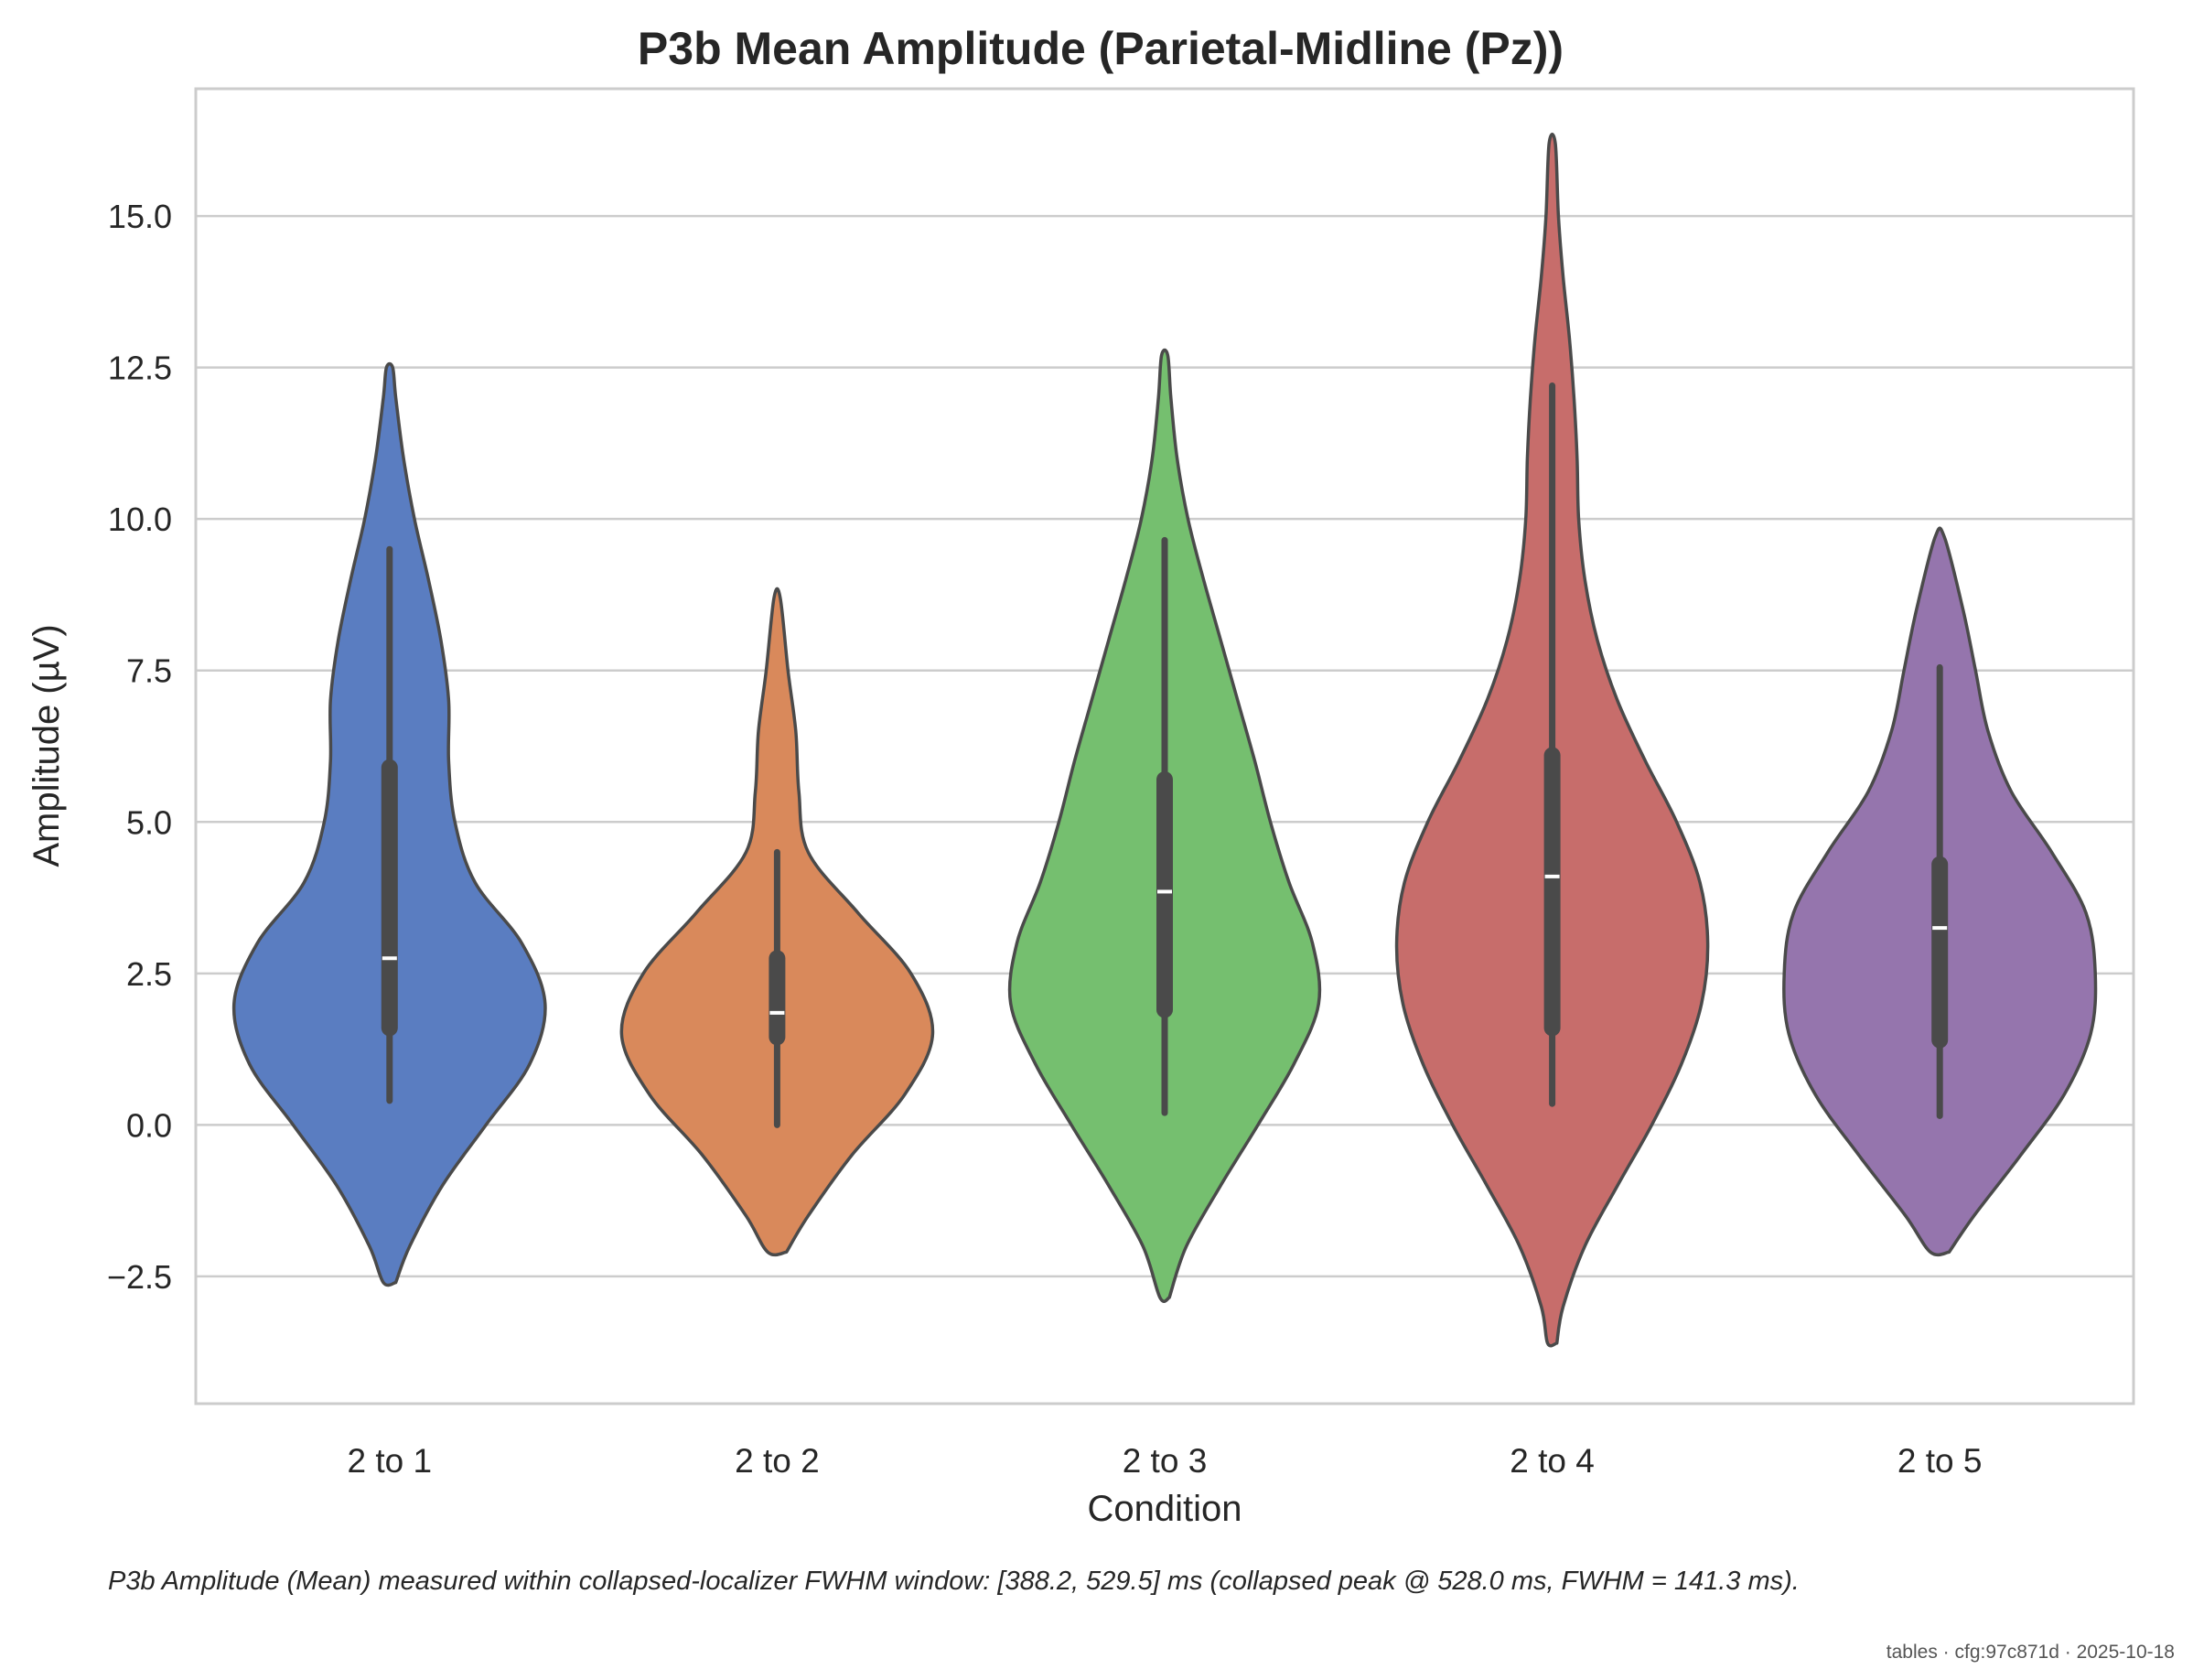  Describe the element at coordinates (47, 745) in the screenshot. I see `y-axis-label: Amplitude (µV)` at that location.